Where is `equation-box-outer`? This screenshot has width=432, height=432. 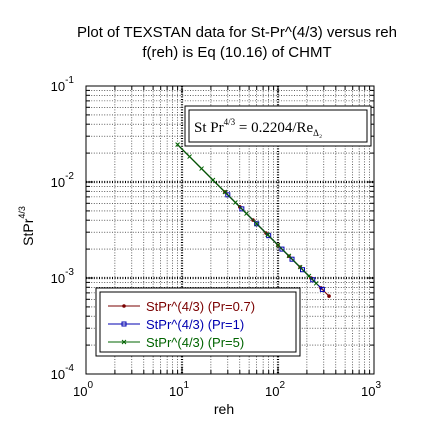 equation-box-outer is located at coordinates (278, 126).